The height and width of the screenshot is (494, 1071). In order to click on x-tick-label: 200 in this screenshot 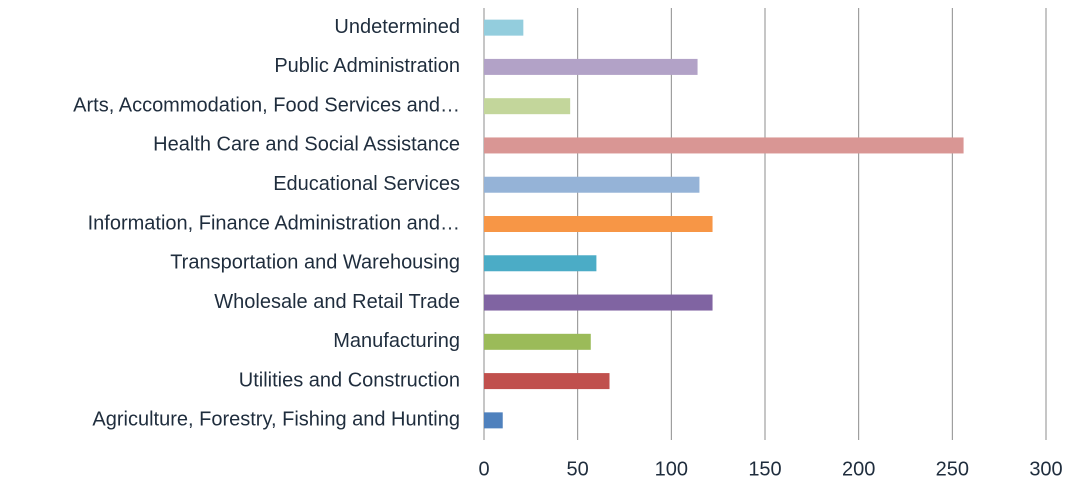, I will do `click(858, 469)`.